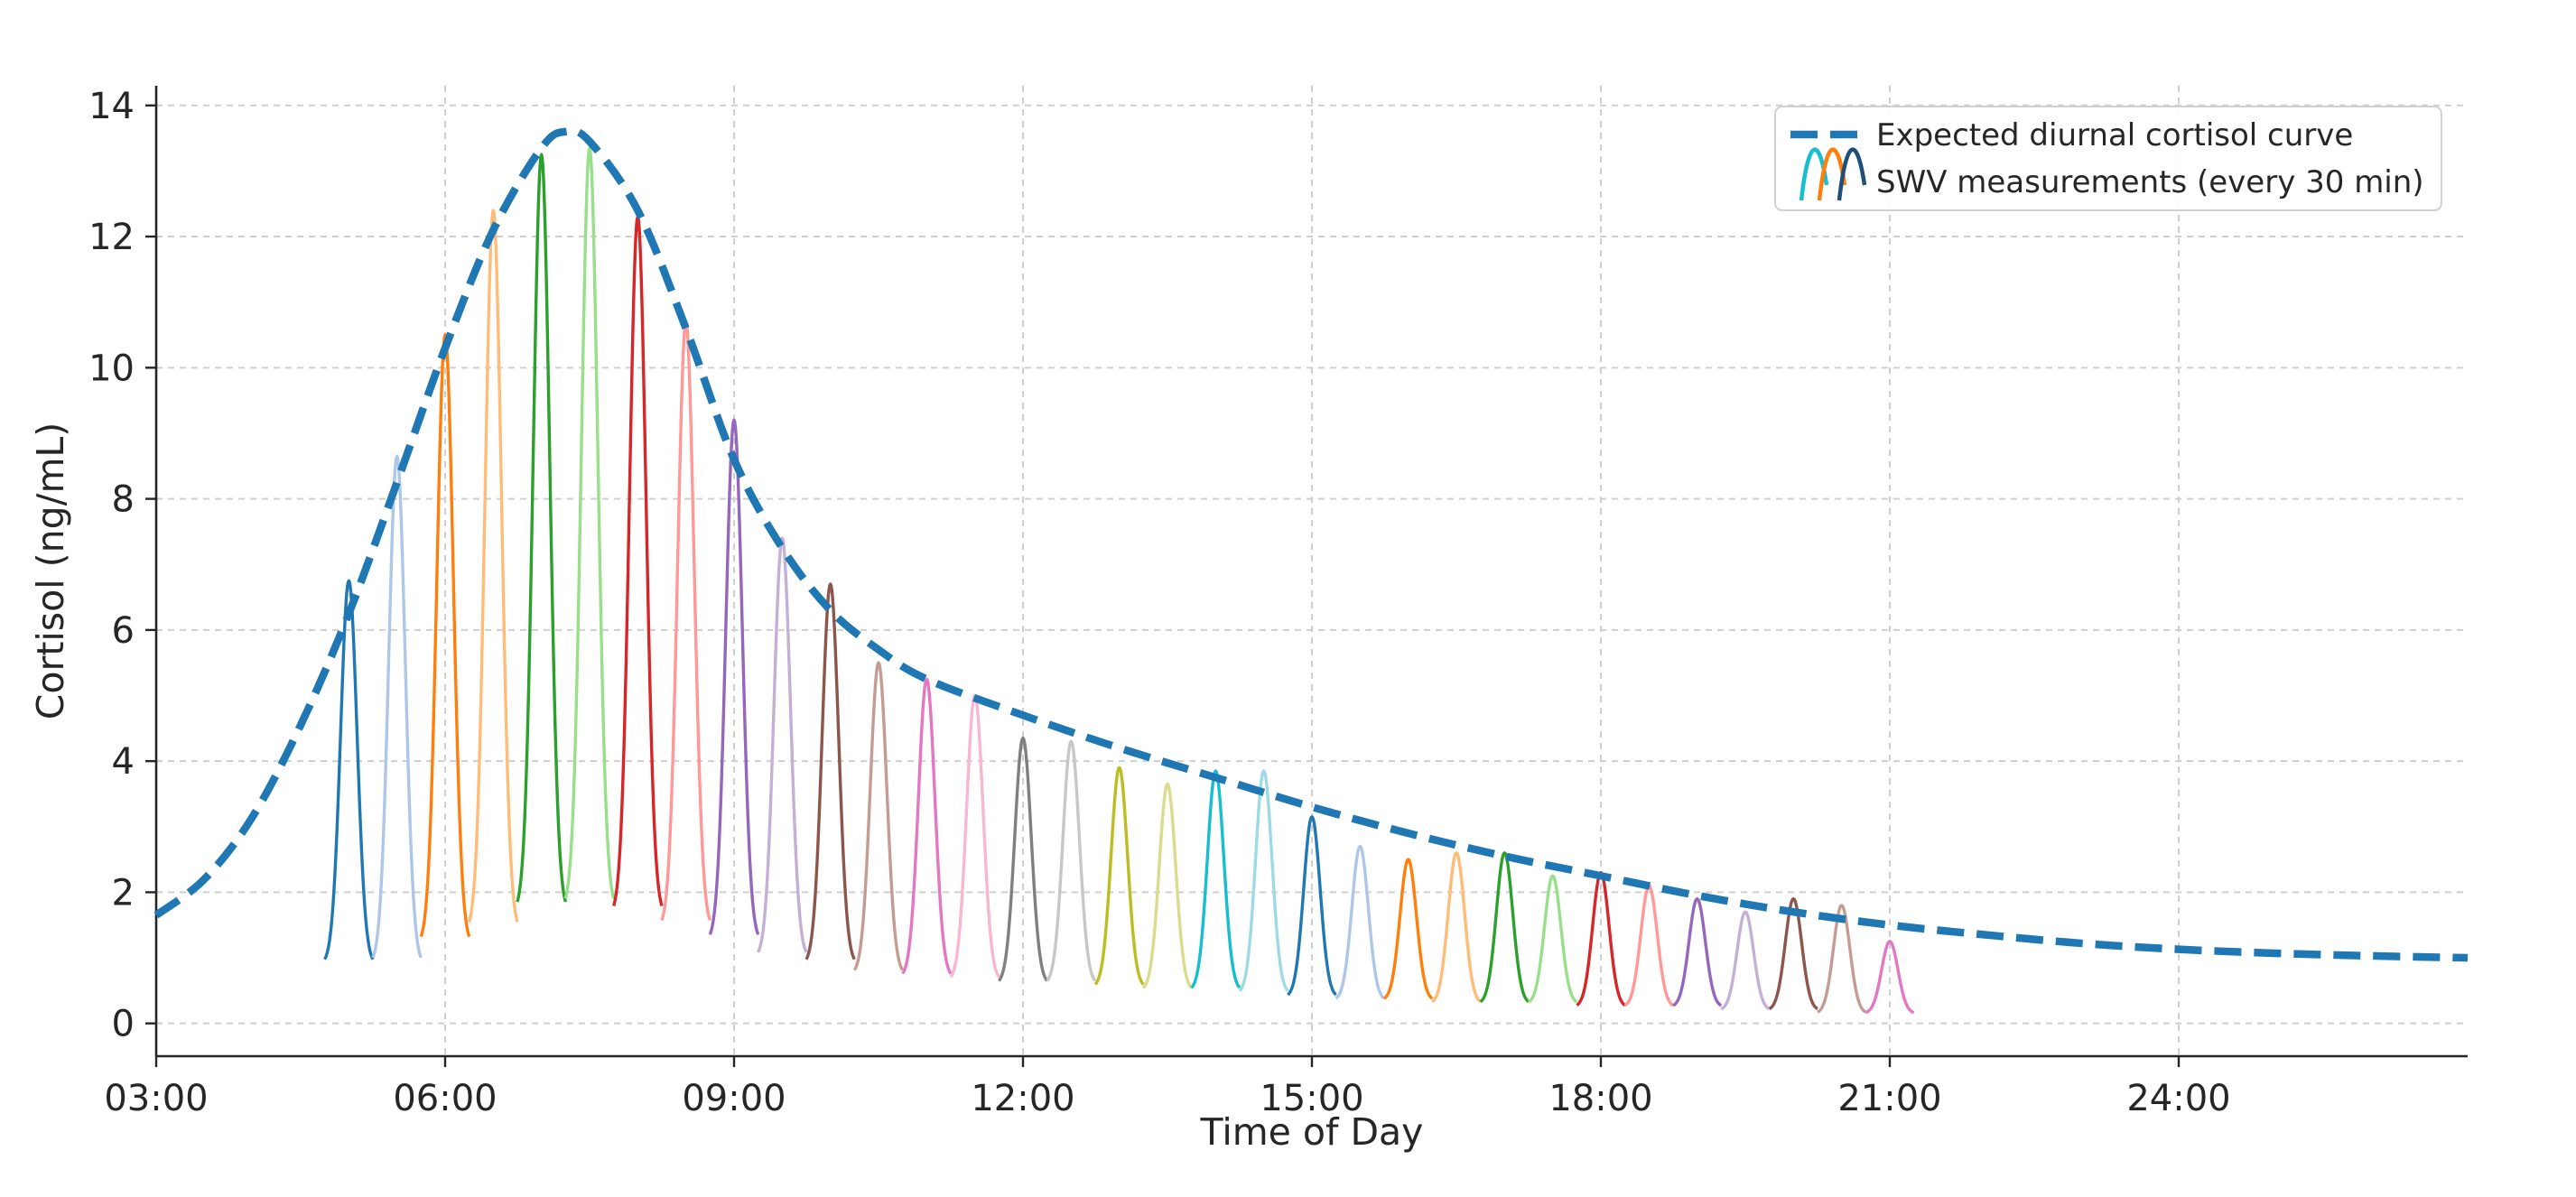  What do you see at coordinates (1022, 1098) in the screenshot?
I see `x-tick-label: 12:00` at bounding box center [1022, 1098].